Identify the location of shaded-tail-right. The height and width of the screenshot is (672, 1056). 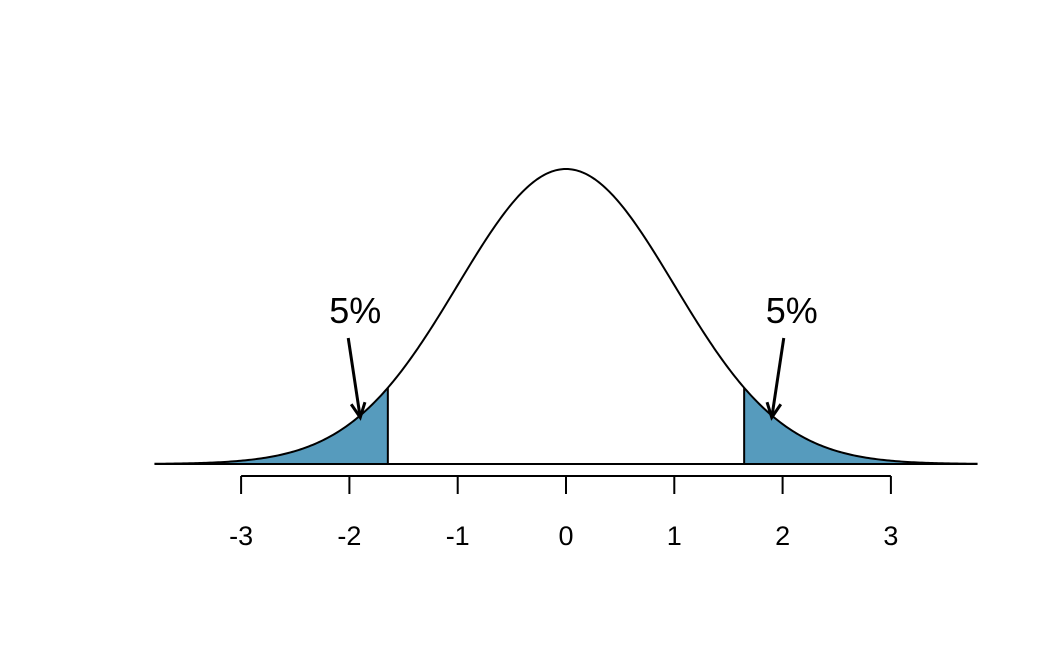
(861, 425).